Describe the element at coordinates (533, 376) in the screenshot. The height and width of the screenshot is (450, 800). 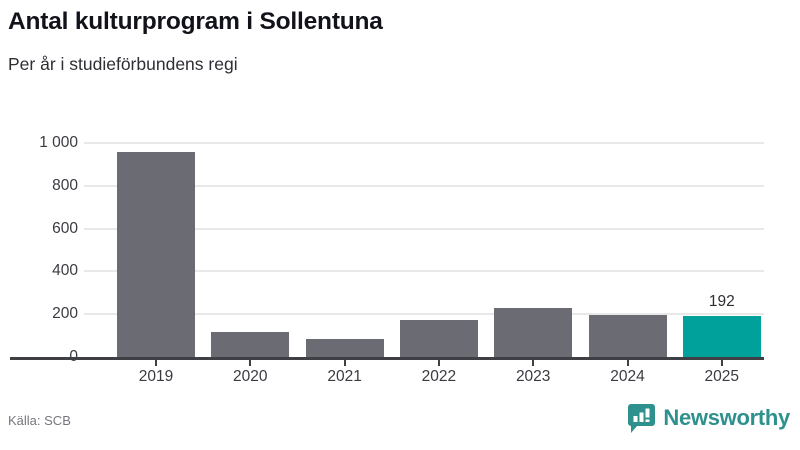
I see `x-axis-tick-label-2023: 2023` at that location.